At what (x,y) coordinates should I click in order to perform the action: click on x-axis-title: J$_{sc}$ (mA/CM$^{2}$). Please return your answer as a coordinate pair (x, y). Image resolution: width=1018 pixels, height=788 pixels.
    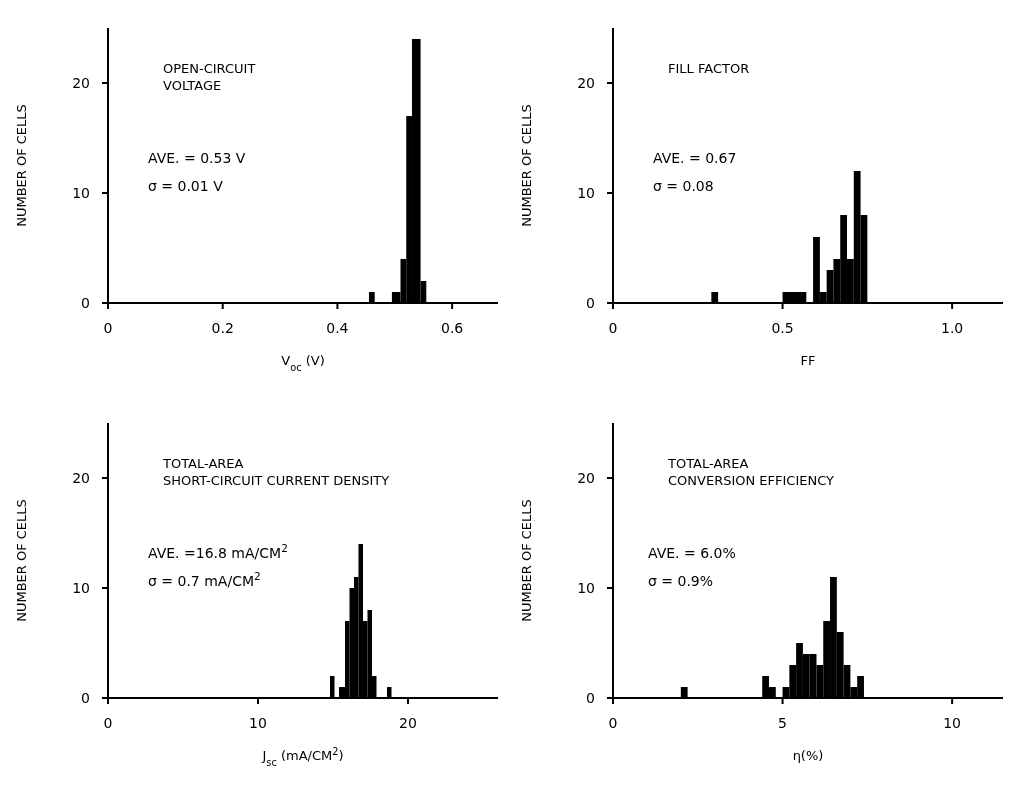
    Looking at the image, I should click on (302, 756).